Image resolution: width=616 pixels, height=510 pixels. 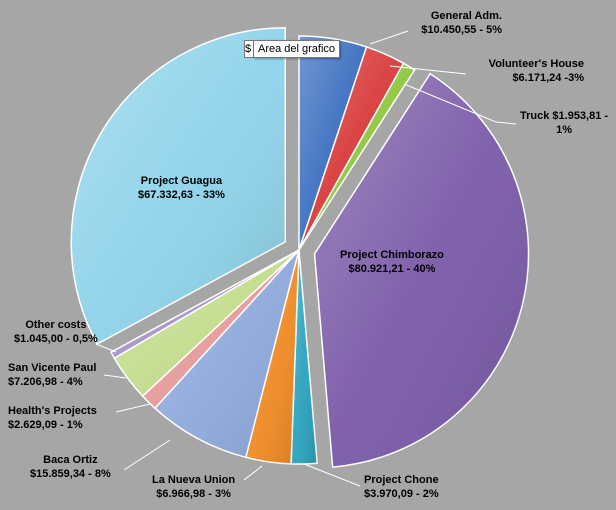 I want to click on label-healths-projects: Health's Projects $2.629,09 - 1%, so click(x=52, y=418).